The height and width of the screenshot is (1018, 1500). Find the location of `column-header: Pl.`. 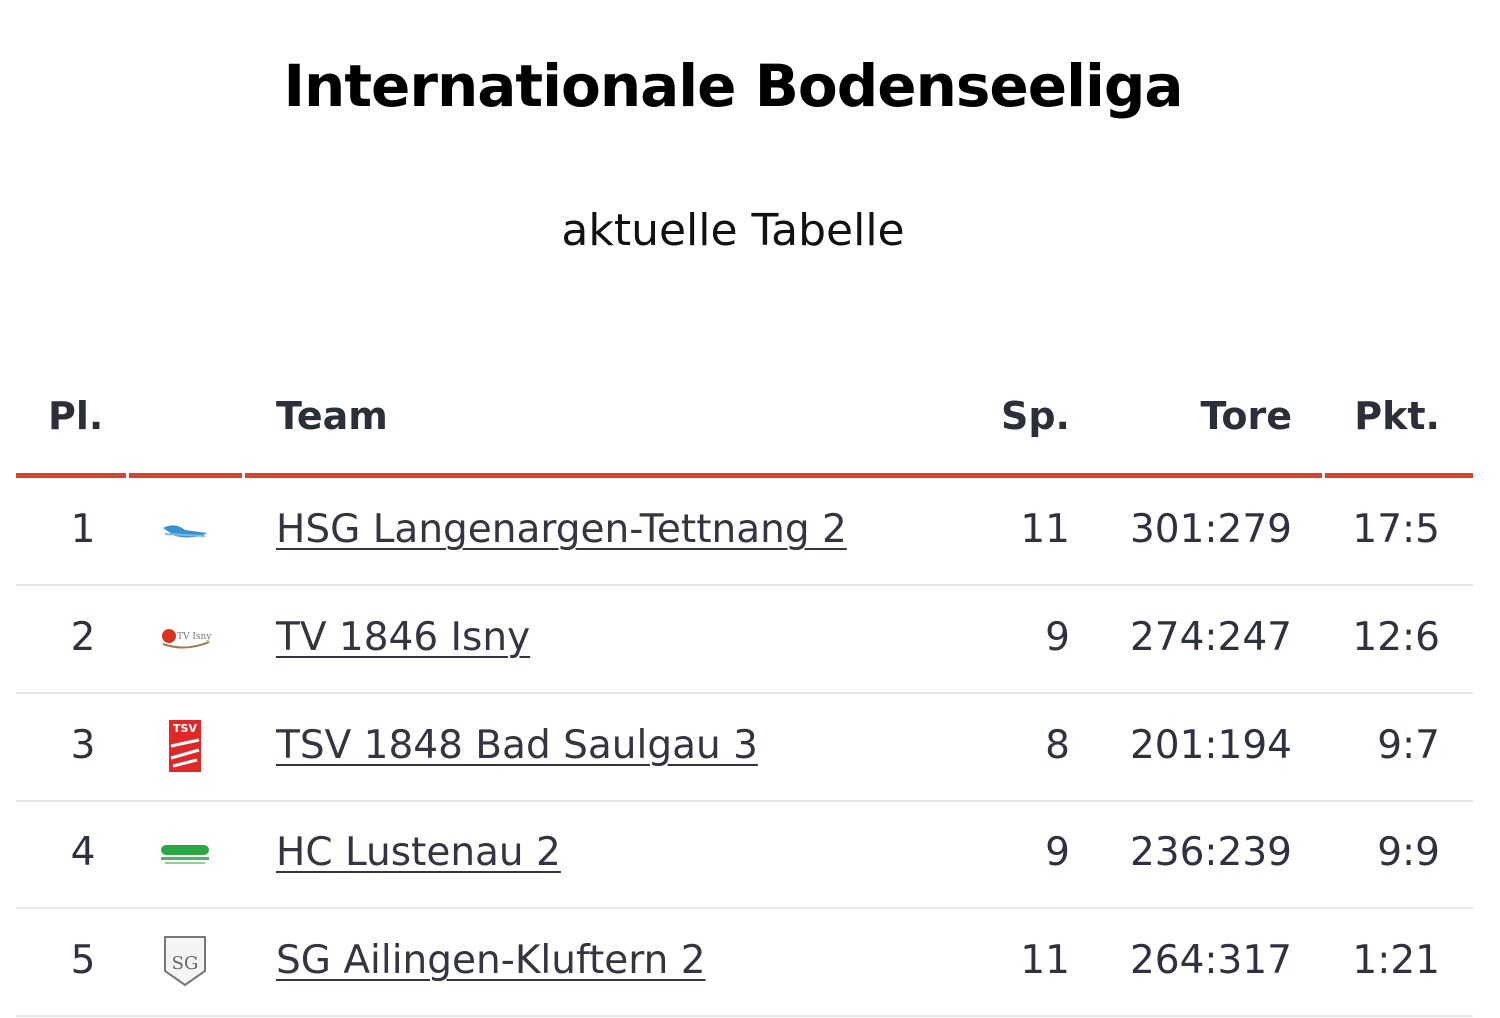

column-header: Pl. is located at coordinates (76, 416).